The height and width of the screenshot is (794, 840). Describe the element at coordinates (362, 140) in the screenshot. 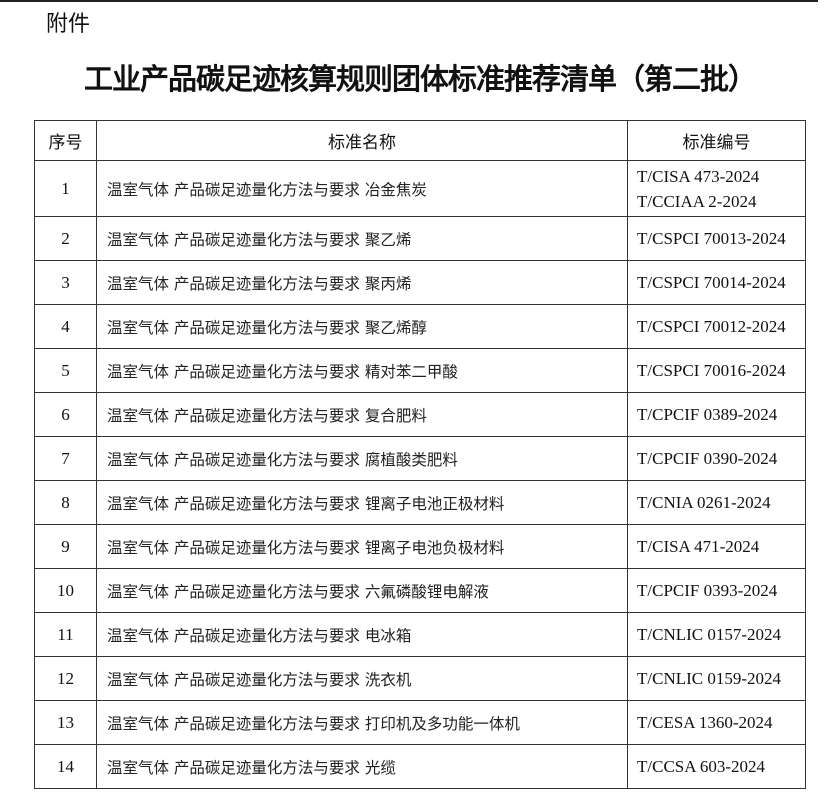

I see `header-name: 标准名称` at that location.